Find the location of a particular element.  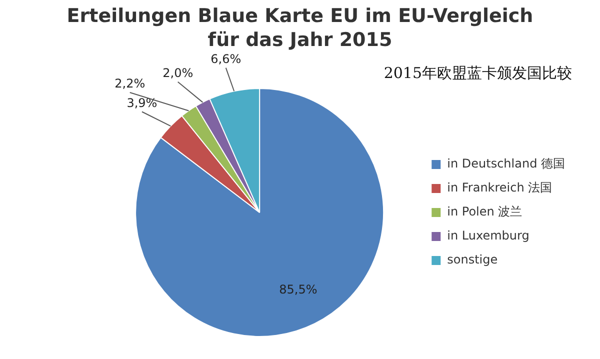

text: 2015年欧盟蓝卡颁发国比较 is located at coordinates (478, 73).